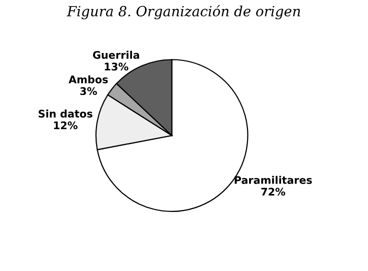 The width and height of the screenshot is (368, 271). Describe the element at coordinates (273, 192) in the screenshot. I see `data-label: 72%` at that location.